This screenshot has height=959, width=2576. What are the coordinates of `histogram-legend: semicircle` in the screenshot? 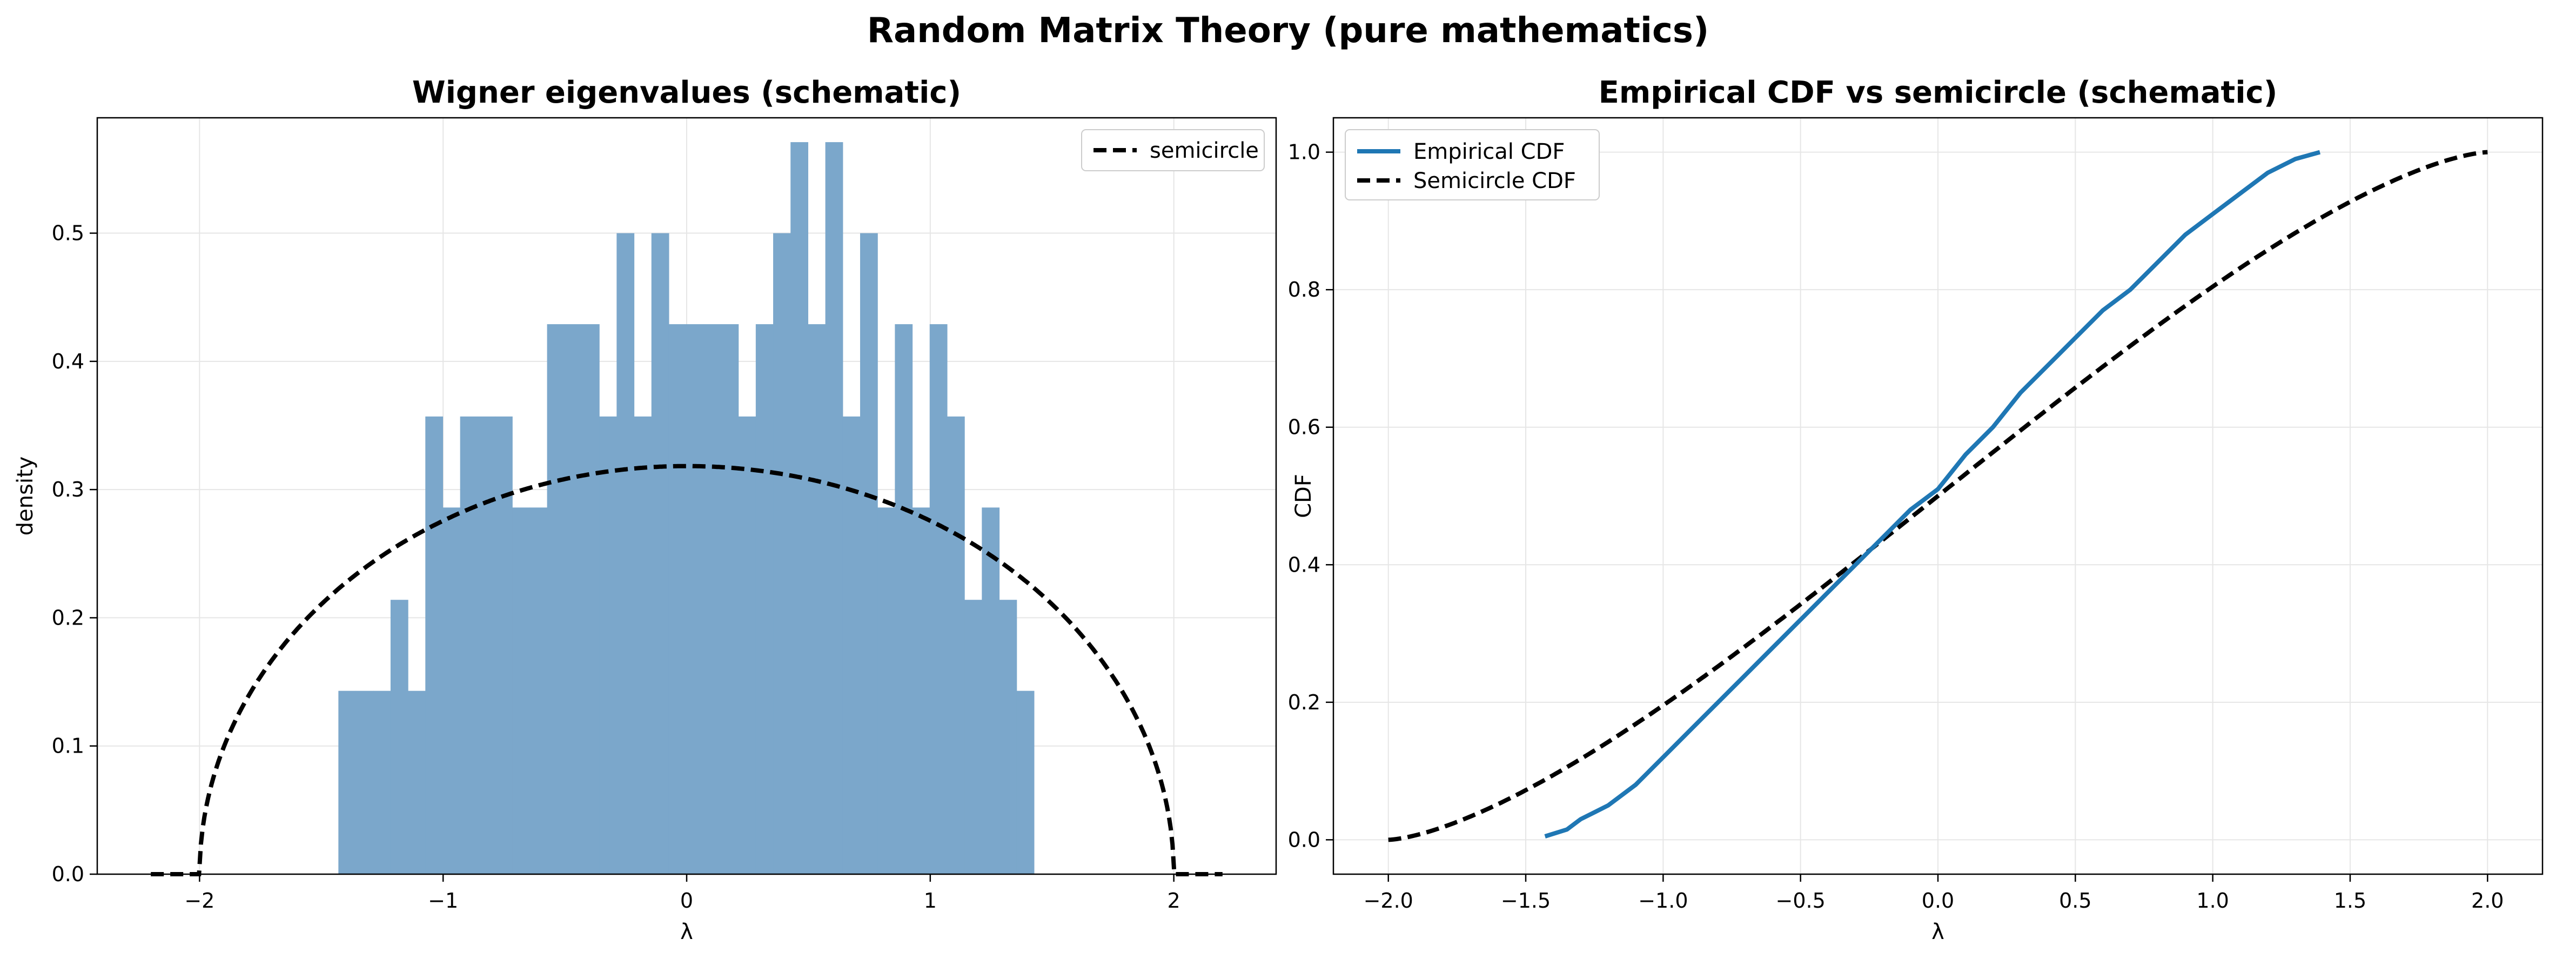 It's located at (1173, 150).